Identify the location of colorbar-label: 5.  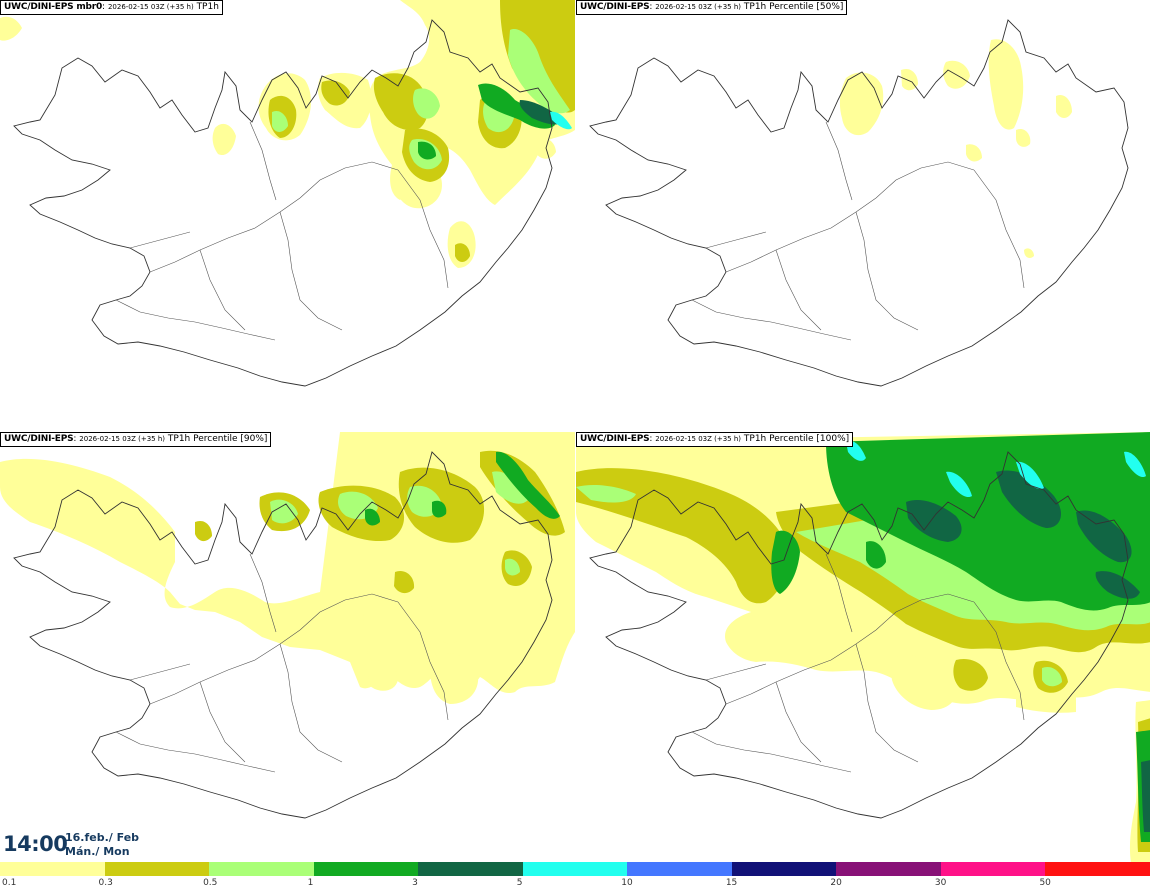
(519, 883).